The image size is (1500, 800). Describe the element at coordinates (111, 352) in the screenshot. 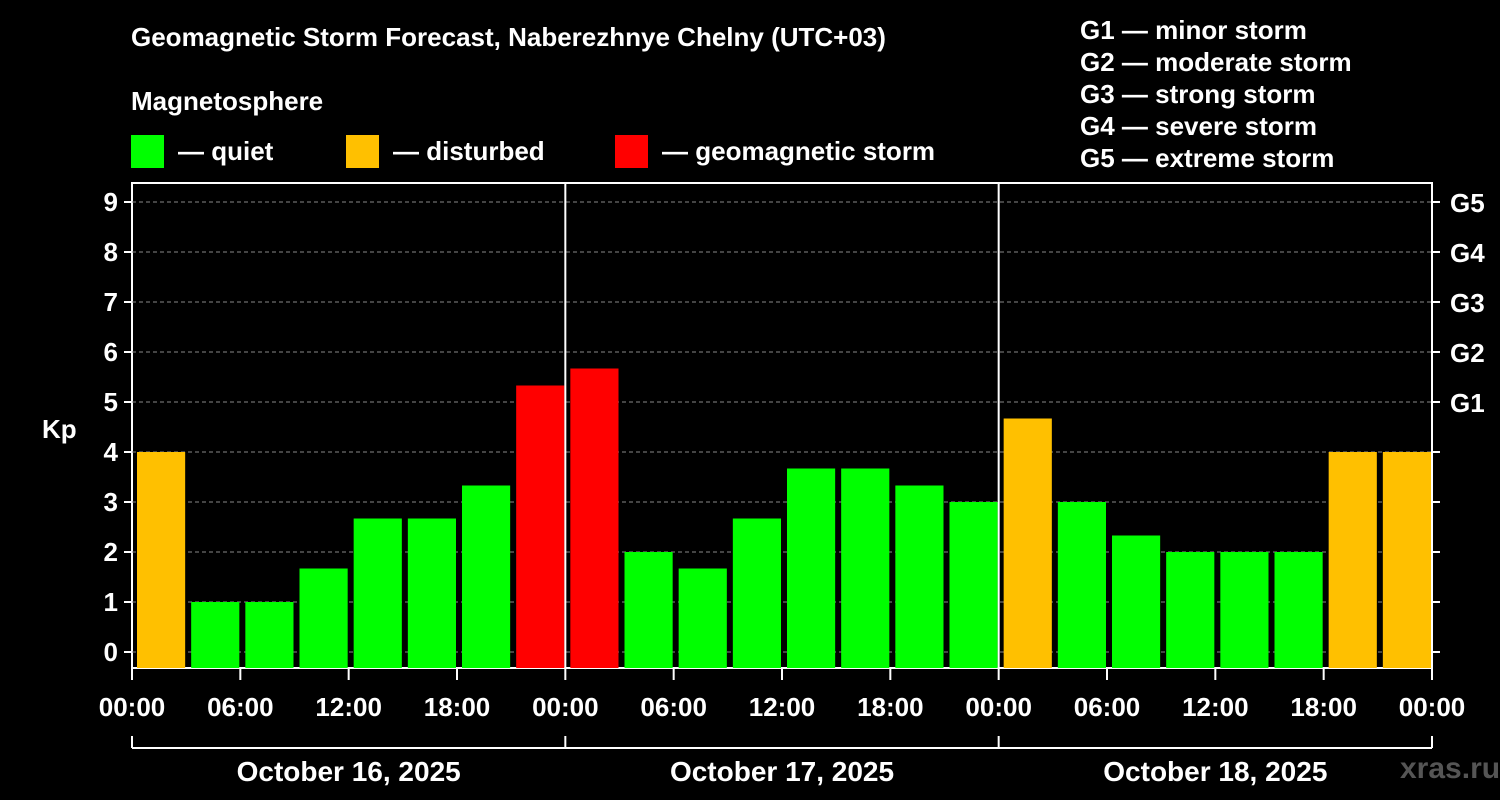

I see `y-tick-label: 6` at that location.